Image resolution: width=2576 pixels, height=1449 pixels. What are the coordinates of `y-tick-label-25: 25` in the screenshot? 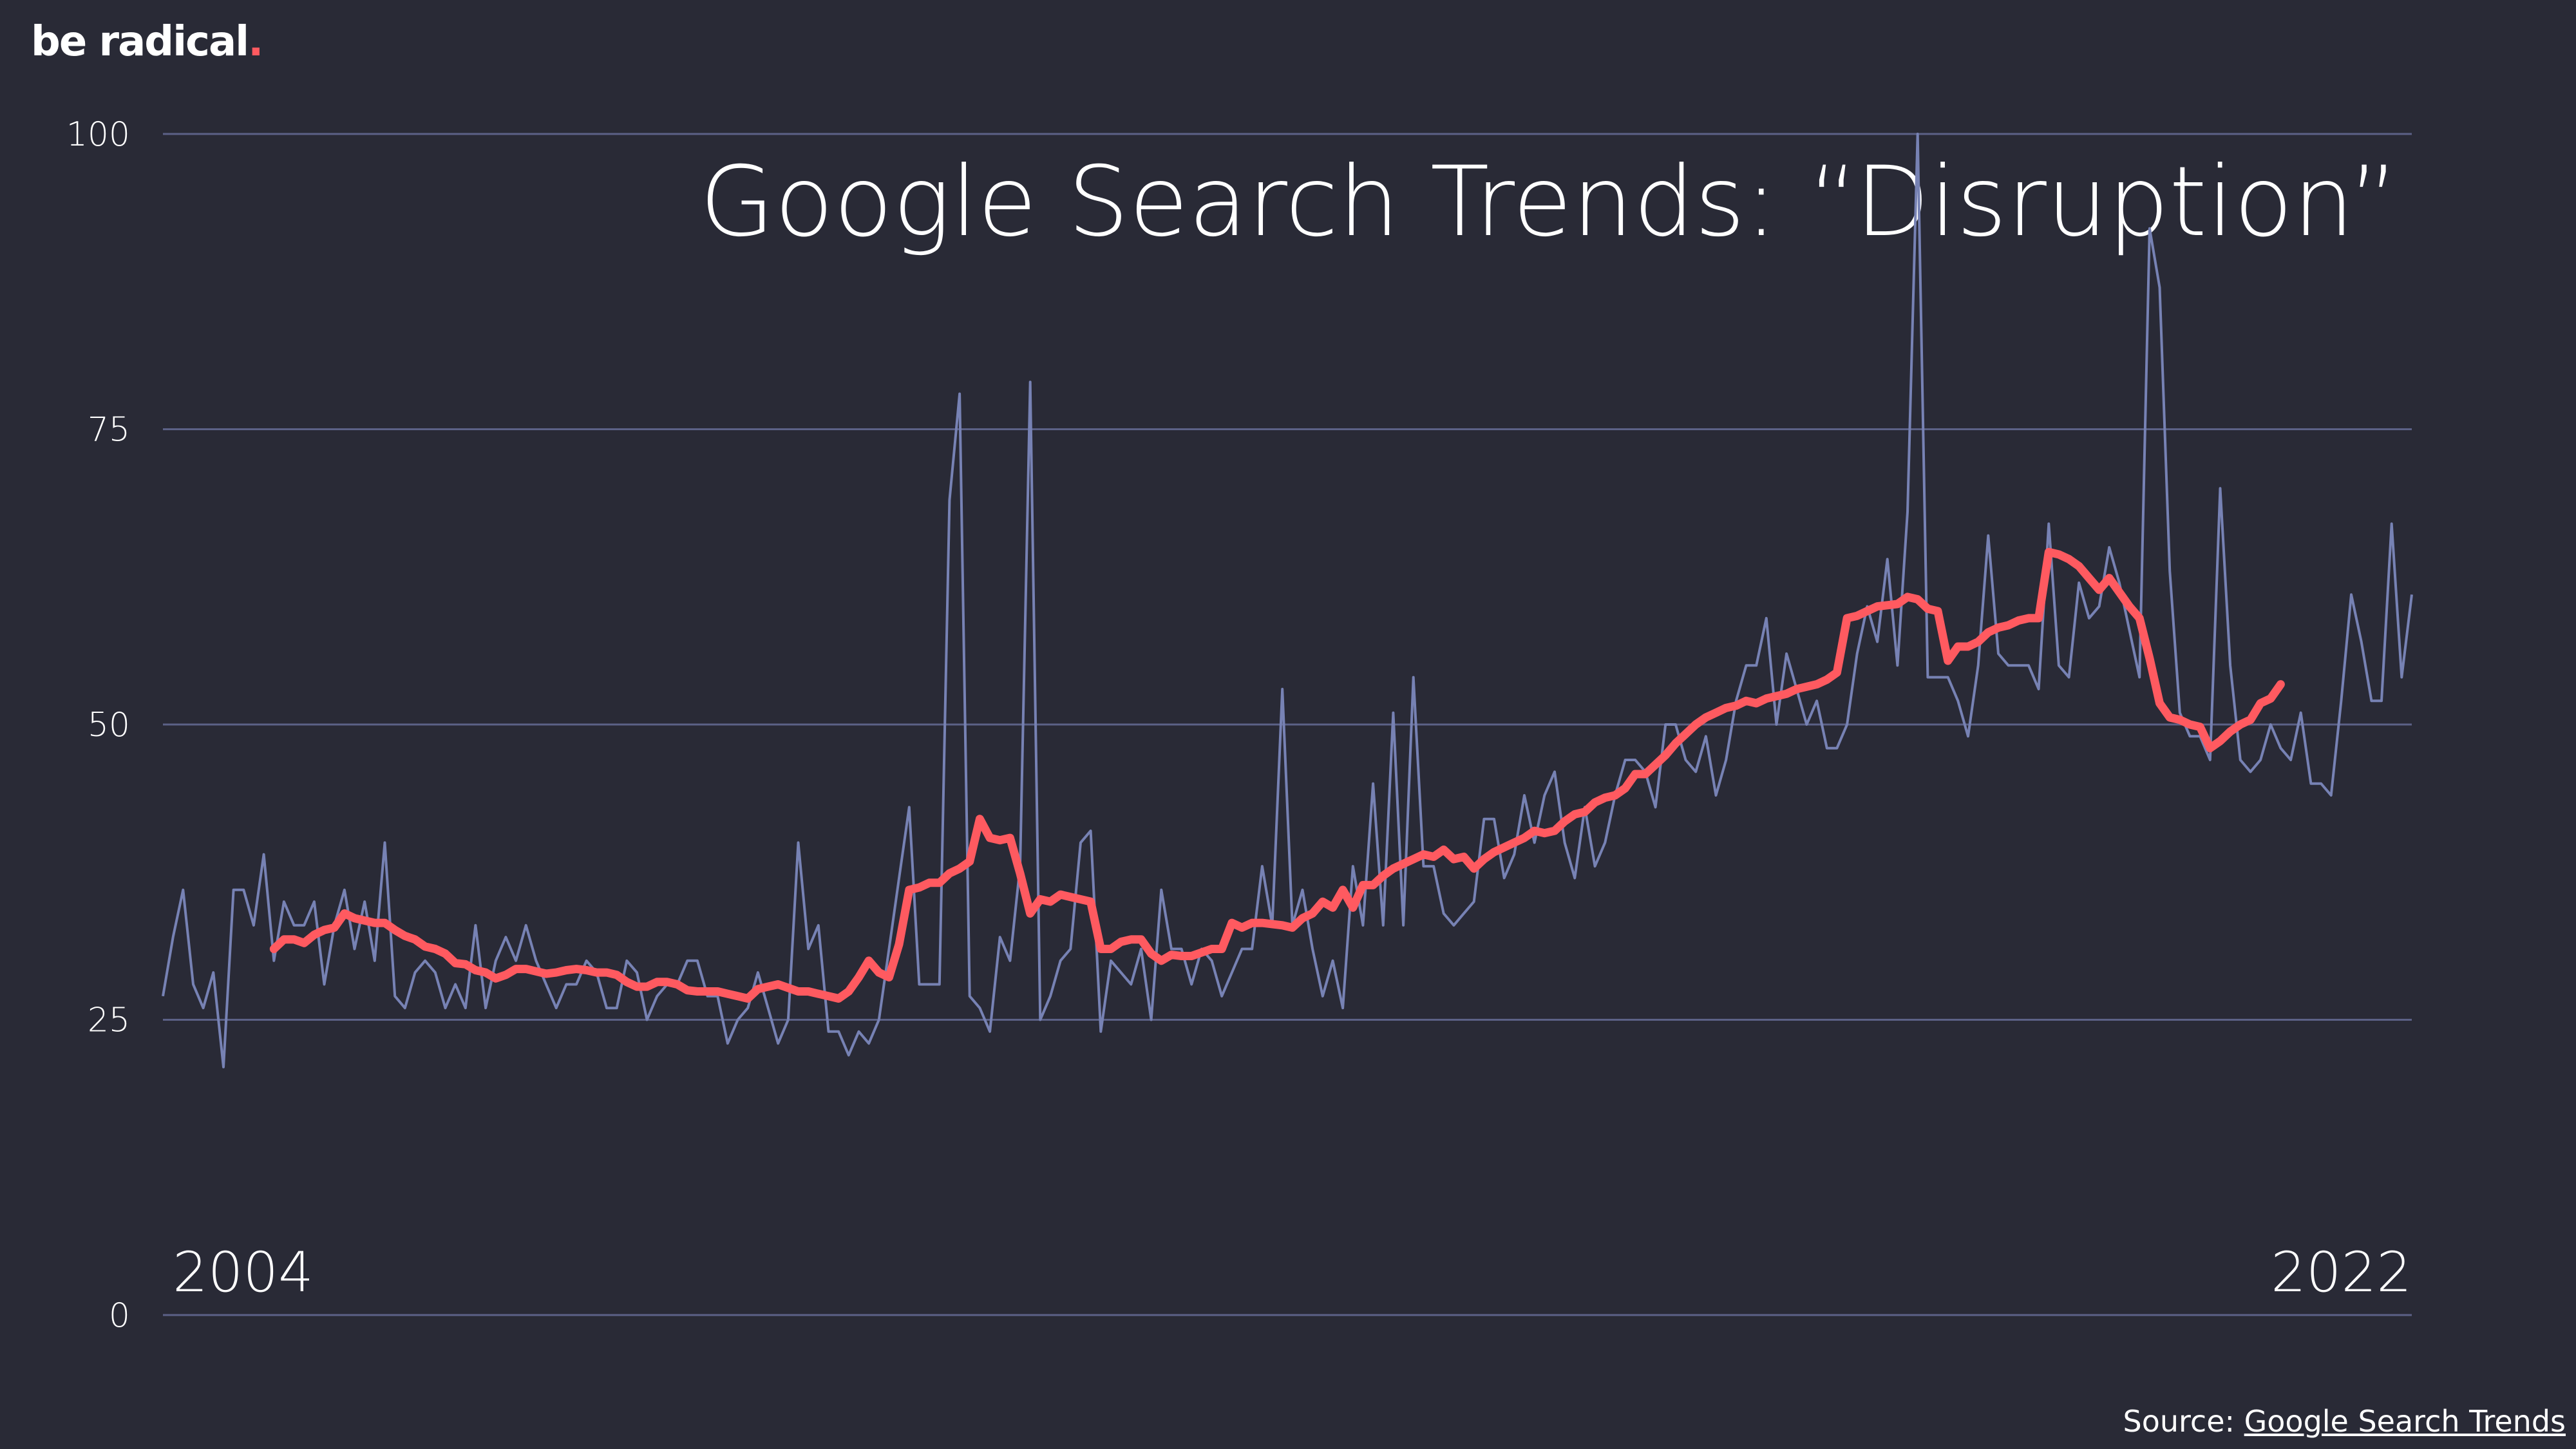 It's located at (109, 1020).